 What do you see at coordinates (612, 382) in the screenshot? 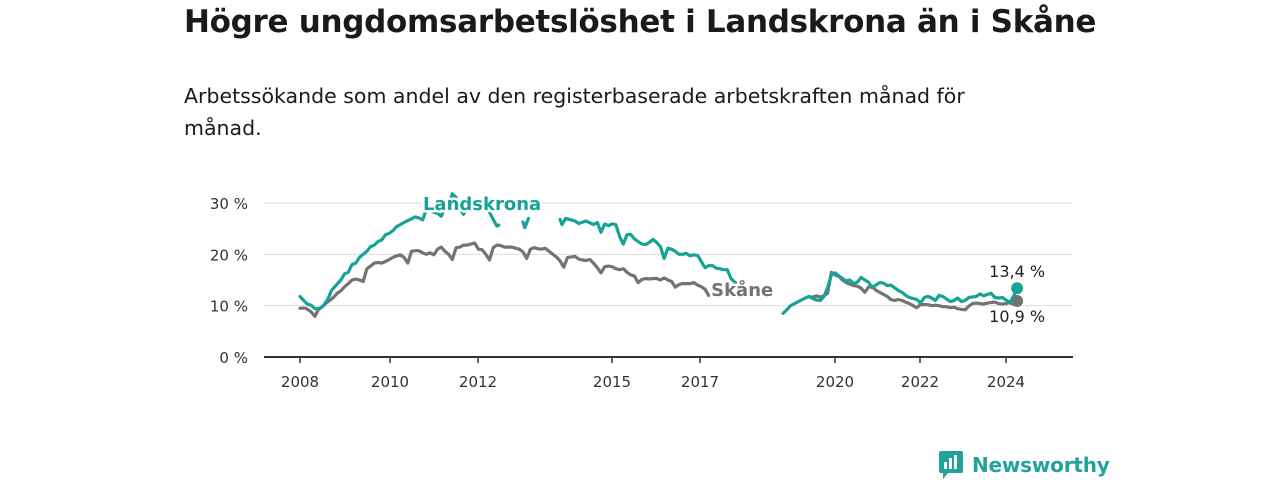
I see `x-tick-label: 2015` at bounding box center [612, 382].